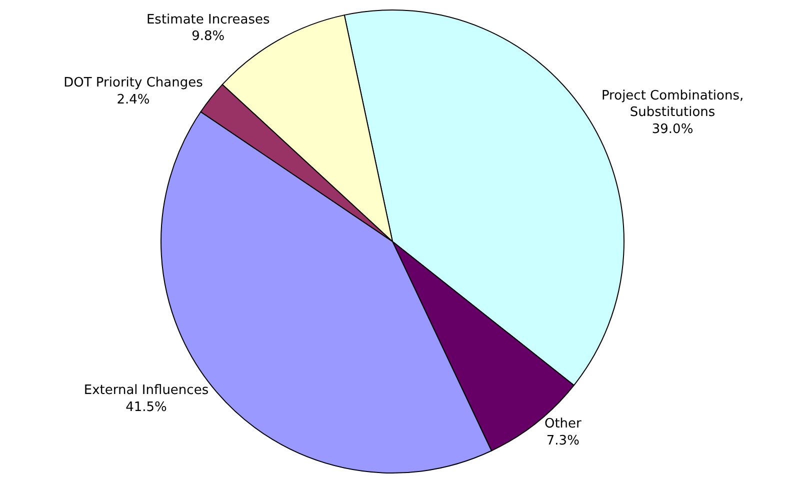 The image size is (807, 483). Describe the element at coordinates (563, 424) in the screenshot. I see `slice-label: Other` at that location.